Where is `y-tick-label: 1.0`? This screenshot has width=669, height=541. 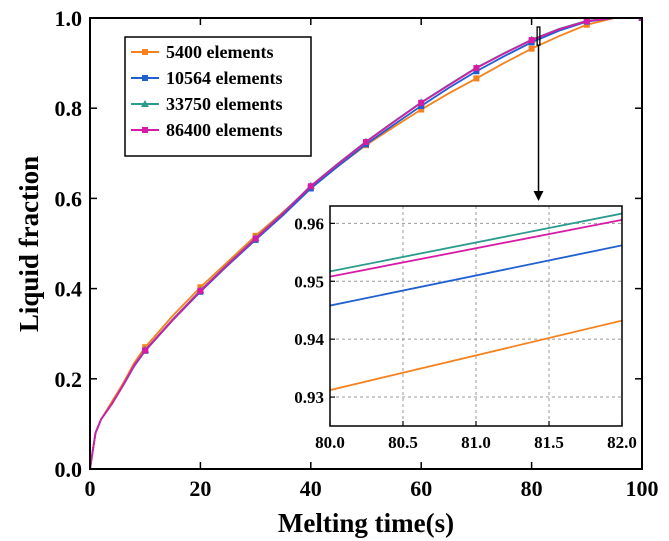
y-tick-label: 1.0 is located at coordinates (69, 18).